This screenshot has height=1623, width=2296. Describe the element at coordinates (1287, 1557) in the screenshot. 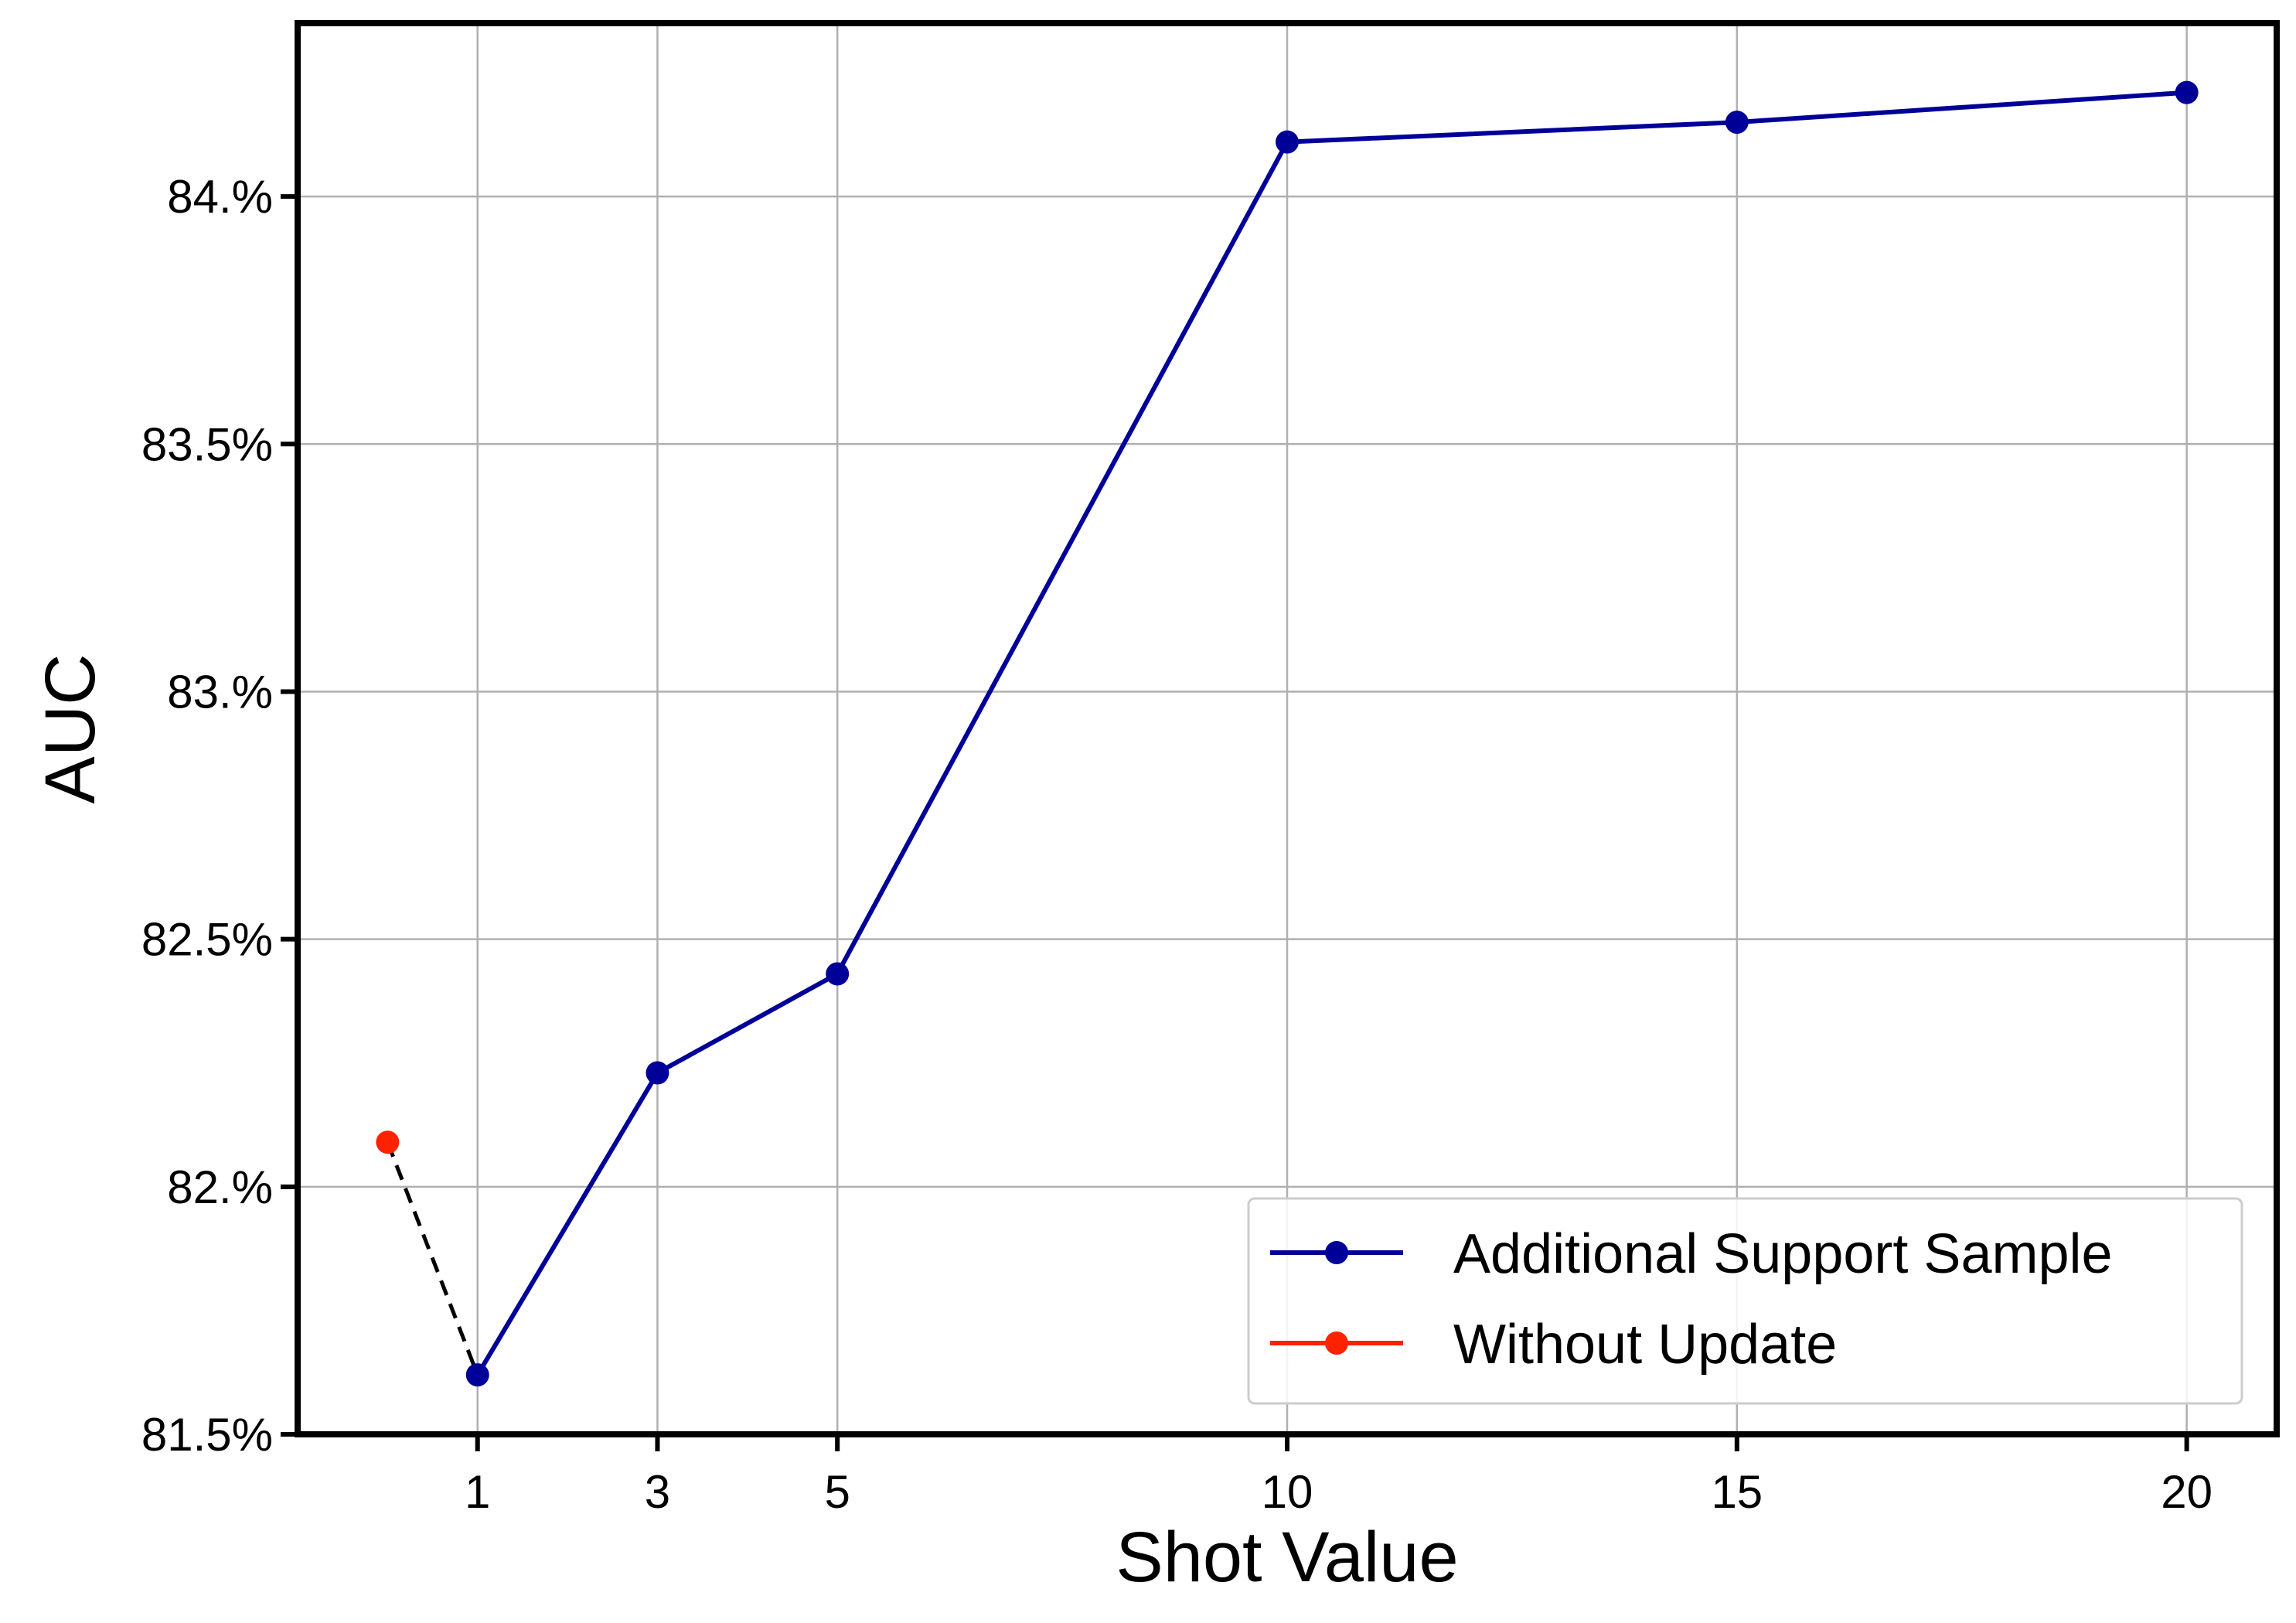

I see `x-axis-title: Shot Value` at that location.